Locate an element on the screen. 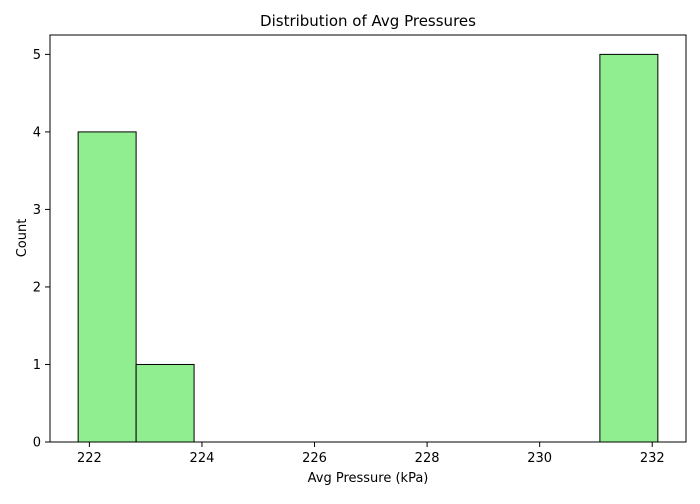  x-tick-label: 232 is located at coordinates (652, 458).